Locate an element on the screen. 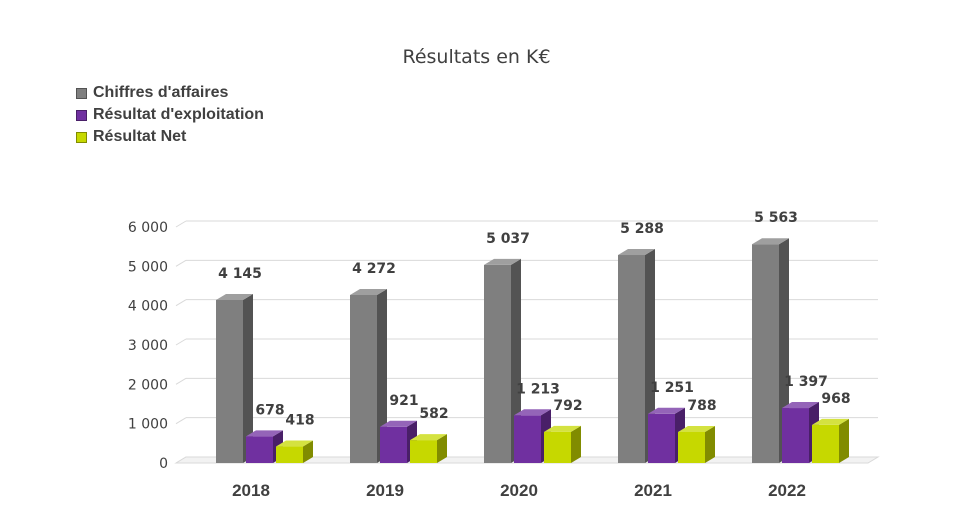 The width and height of the screenshot is (953, 520). data-label: 921 is located at coordinates (403, 401).